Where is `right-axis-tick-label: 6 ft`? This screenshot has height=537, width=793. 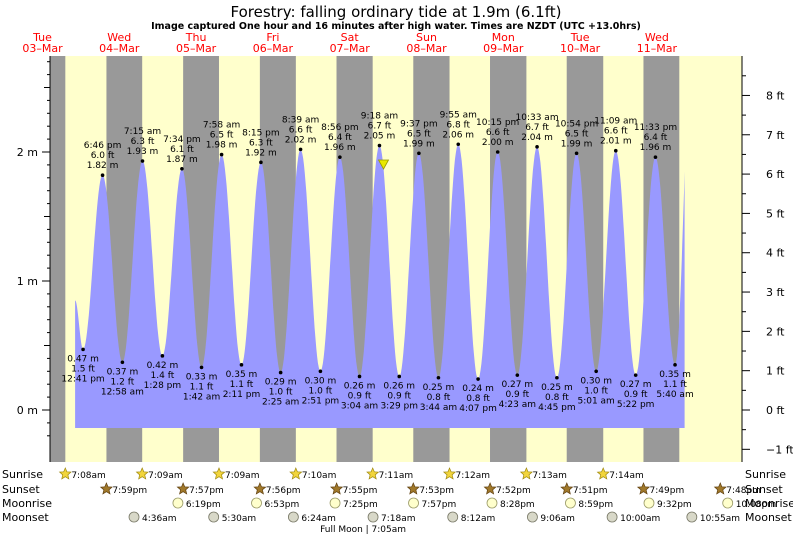 right-axis-tick-label: 6 ft is located at coordinates (775, 174).